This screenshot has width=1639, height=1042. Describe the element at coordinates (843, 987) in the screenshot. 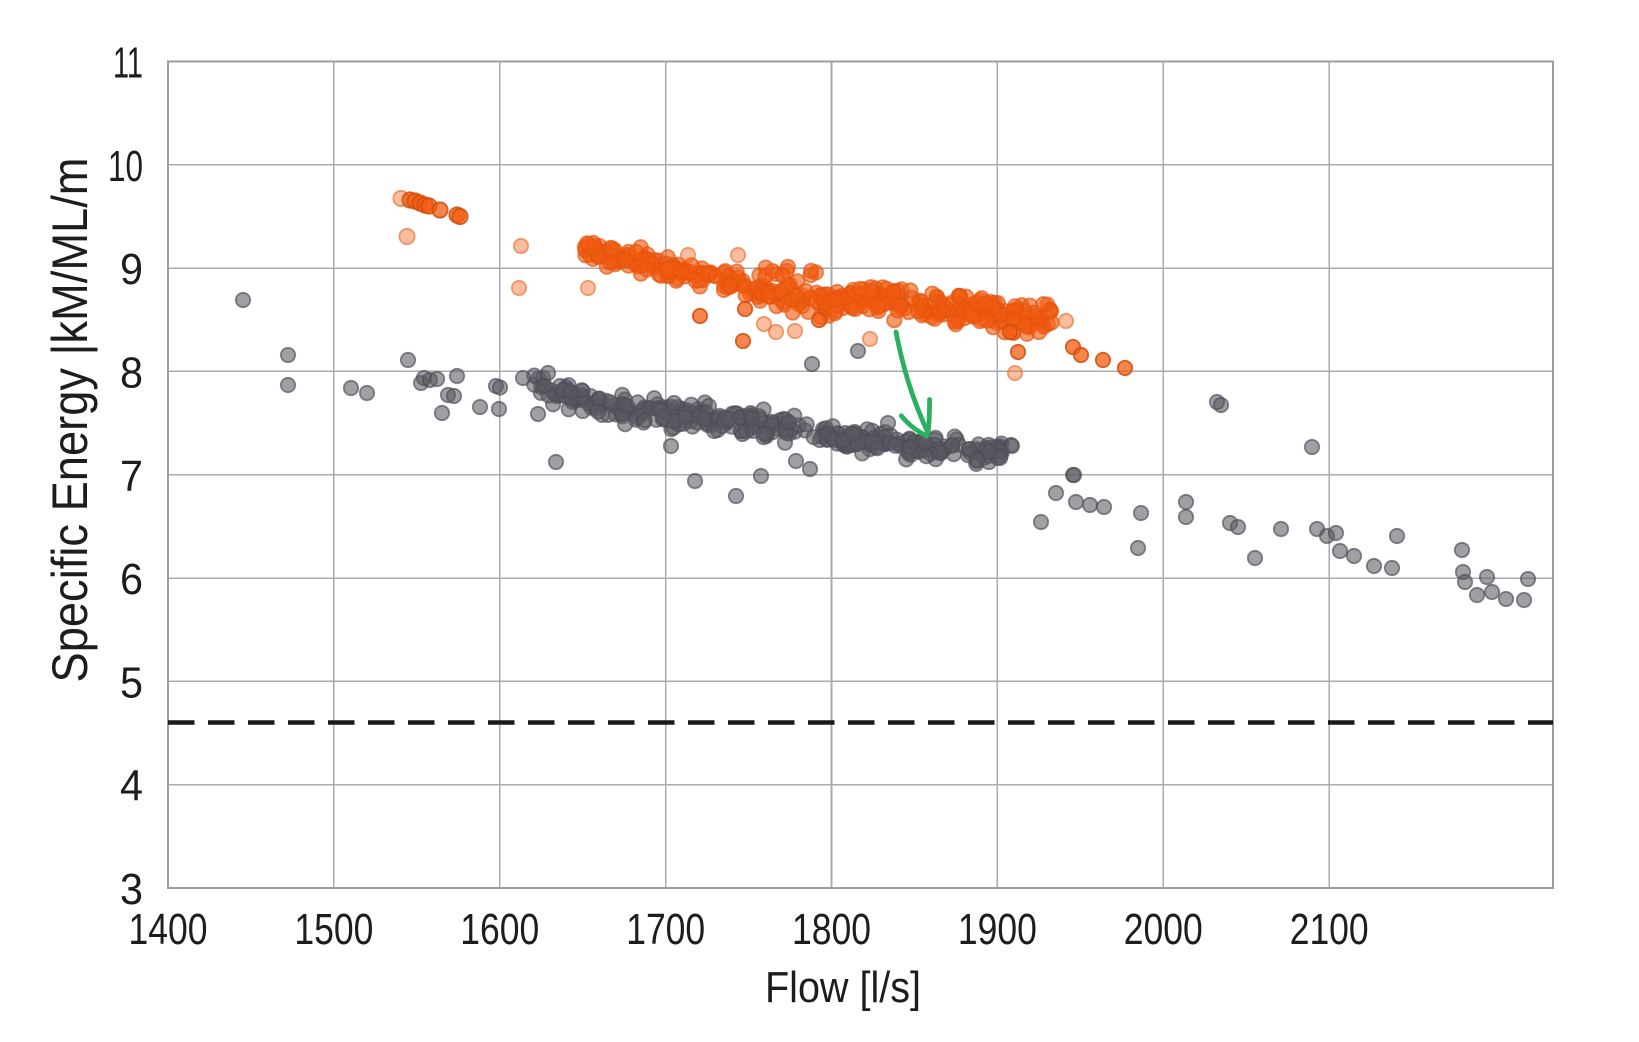

I see `svg-text: Flow [l/s]` at that location.